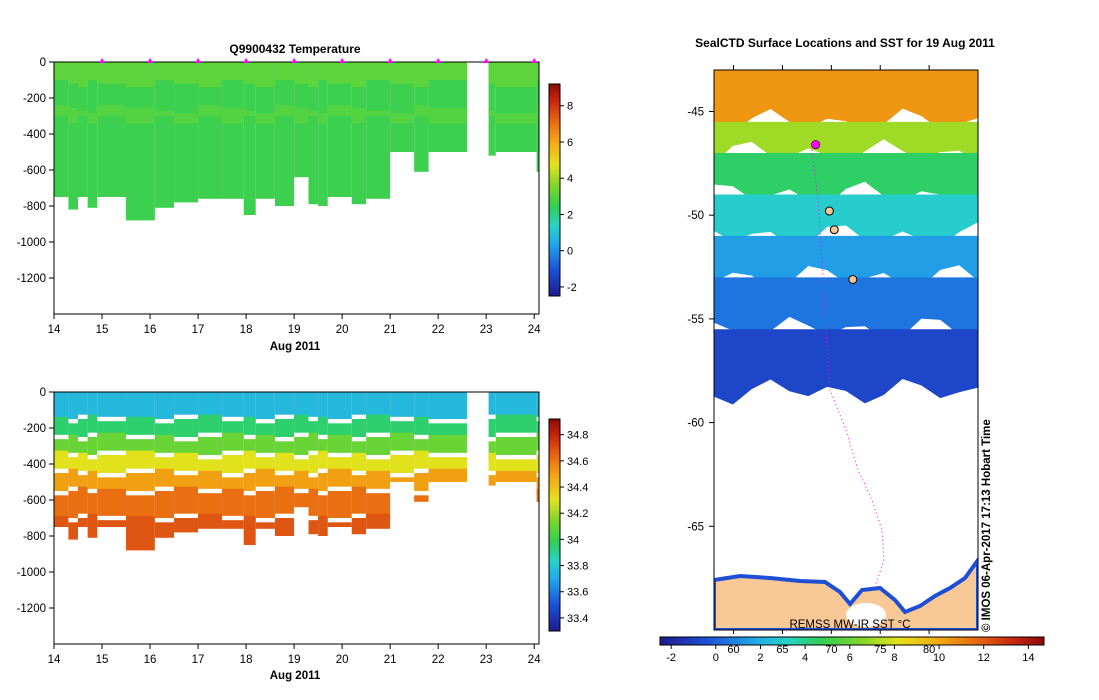 This screenshot has width=1099, height=700. I want to click on x-tick-label: 15, so click(102, 330).